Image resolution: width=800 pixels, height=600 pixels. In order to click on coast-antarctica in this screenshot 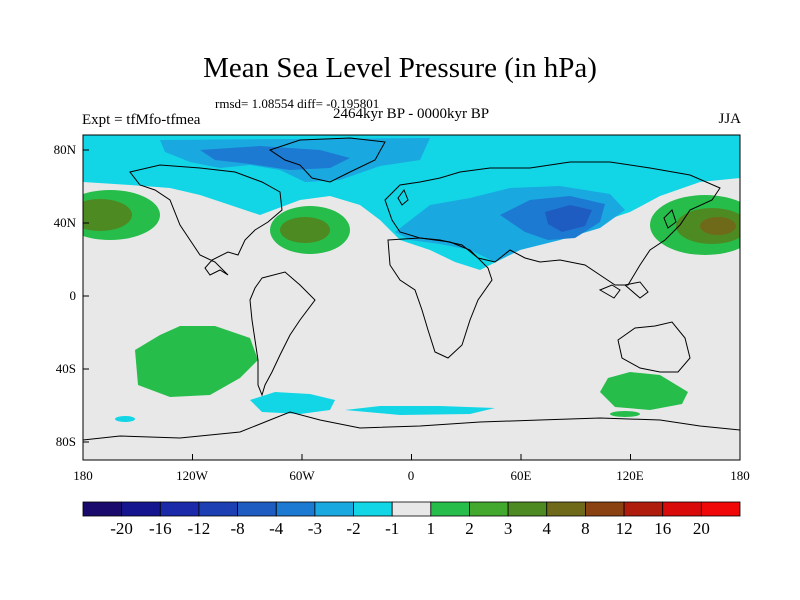, I will do `click(411, 426)`.